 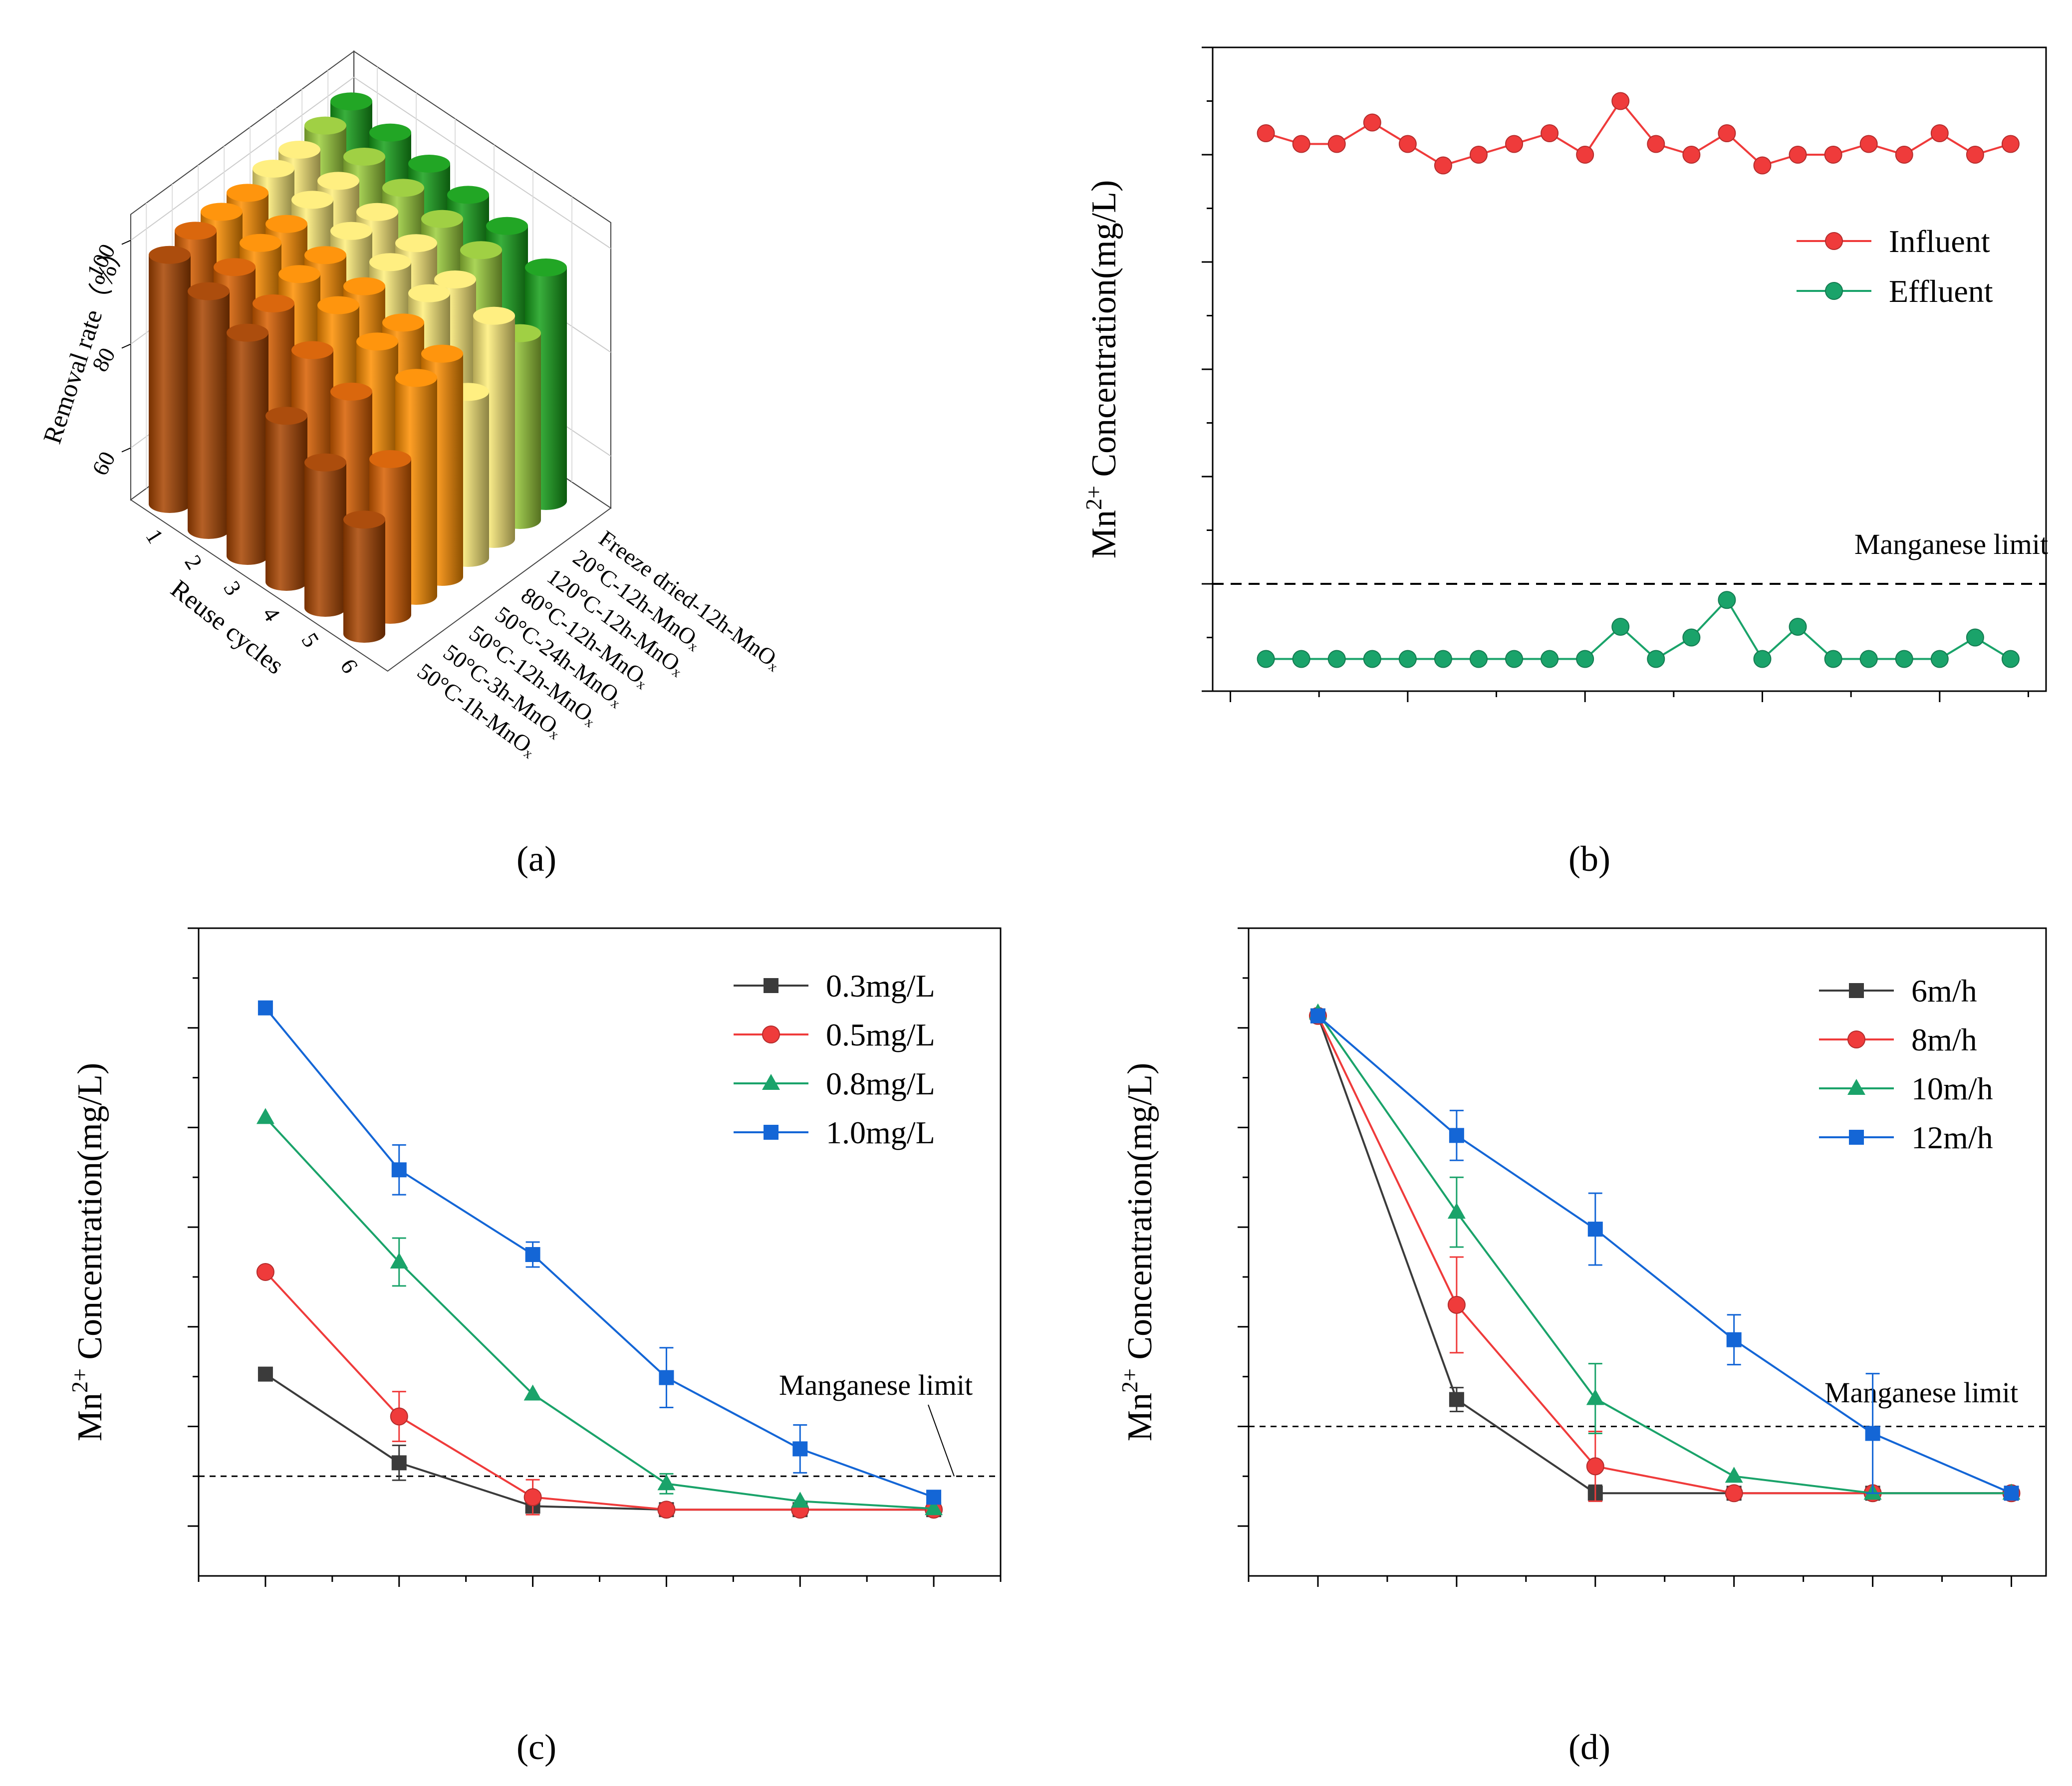 I want to click on y-axis-label: Mn2+ Concentration(mg/L), so click(x=88, y=1252).